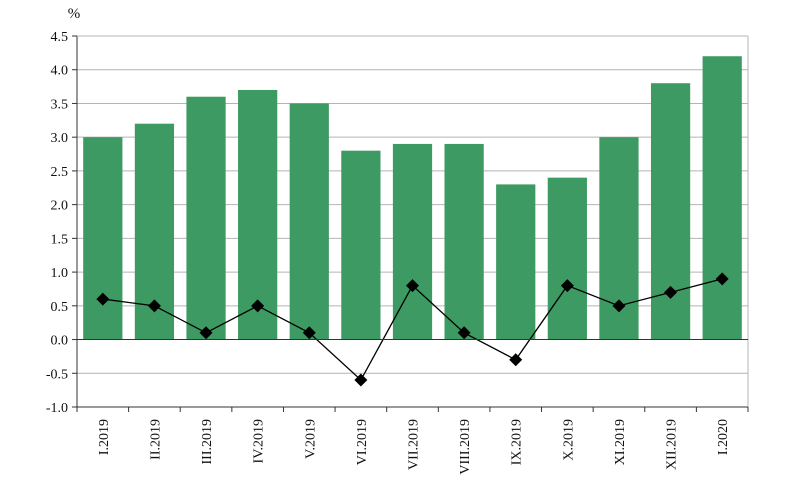 This screenshot has width=800, height=500. I want to click on x-tick-label: IV.2019, so click(259, 441).